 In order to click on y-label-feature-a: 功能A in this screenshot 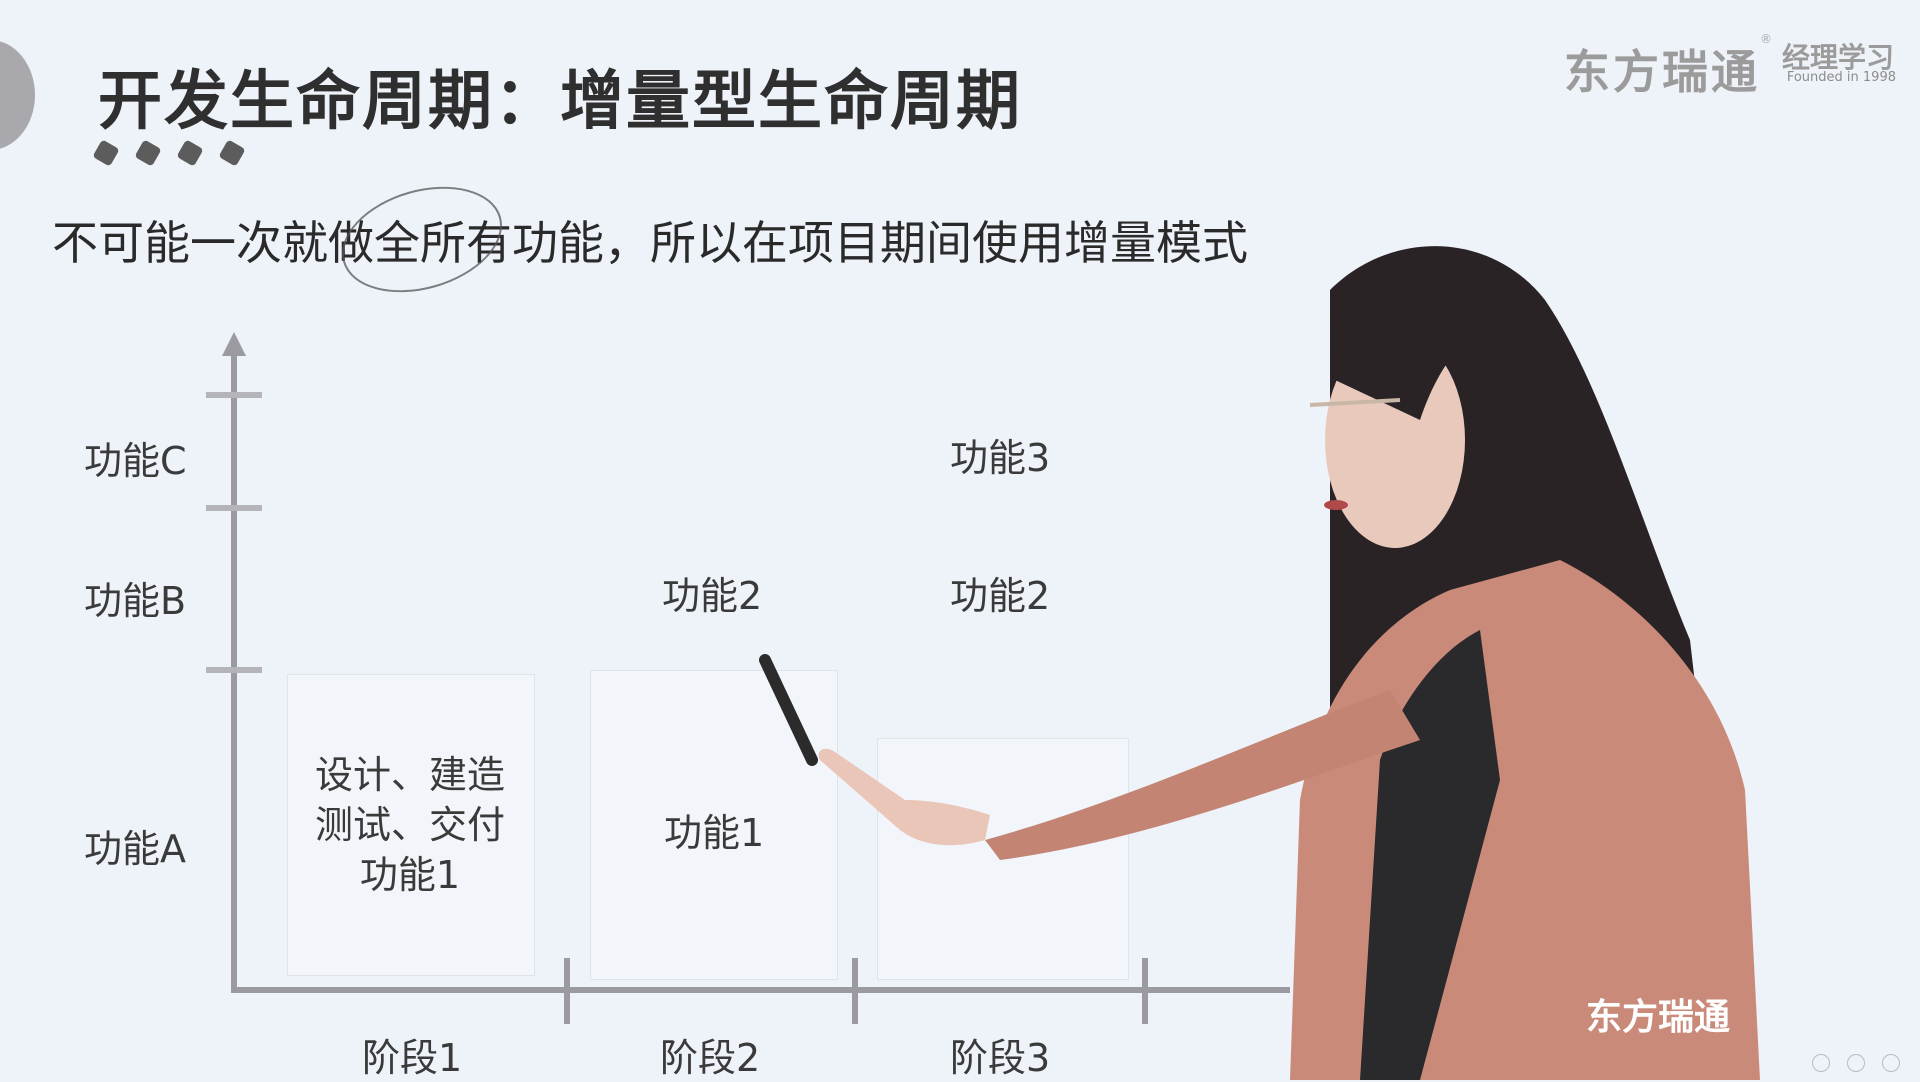, I will do `click(135, 849)`.